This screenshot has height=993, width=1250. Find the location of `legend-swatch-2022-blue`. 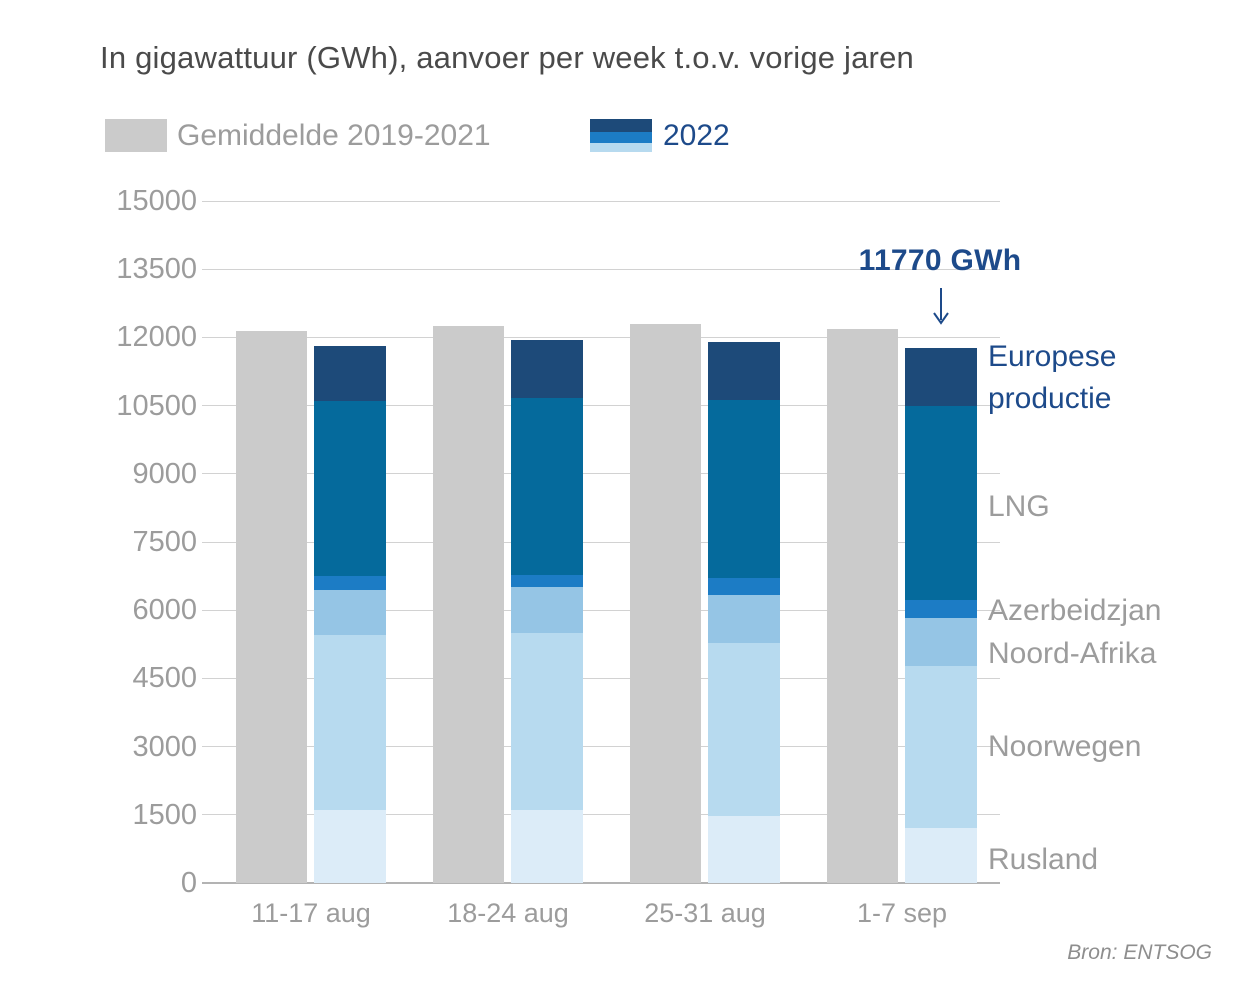

legend-swatch-2022-blue is located at coordinates (621, 137).